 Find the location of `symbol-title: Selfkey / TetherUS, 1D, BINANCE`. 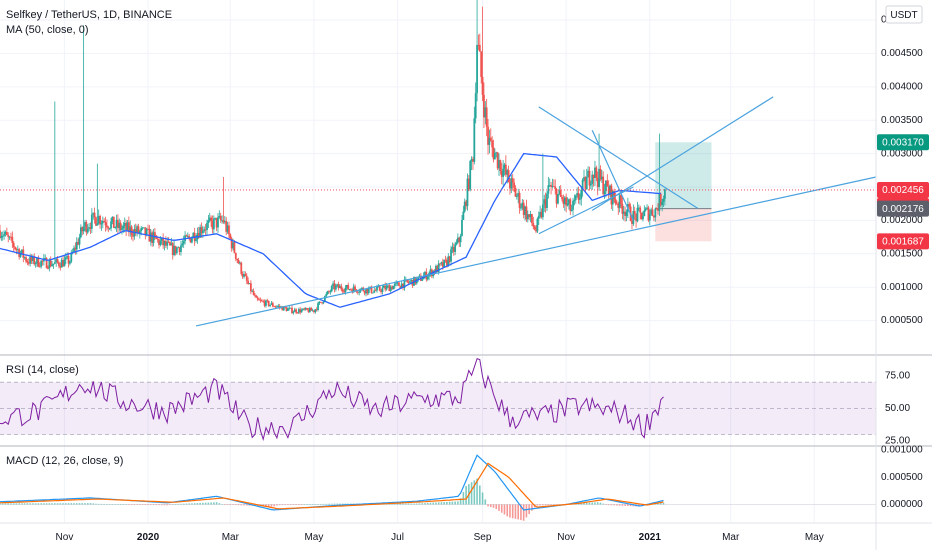

symbol-title: Selfkey / TetherUS, 1D, BINANCE is located at coordinates (89, 15).